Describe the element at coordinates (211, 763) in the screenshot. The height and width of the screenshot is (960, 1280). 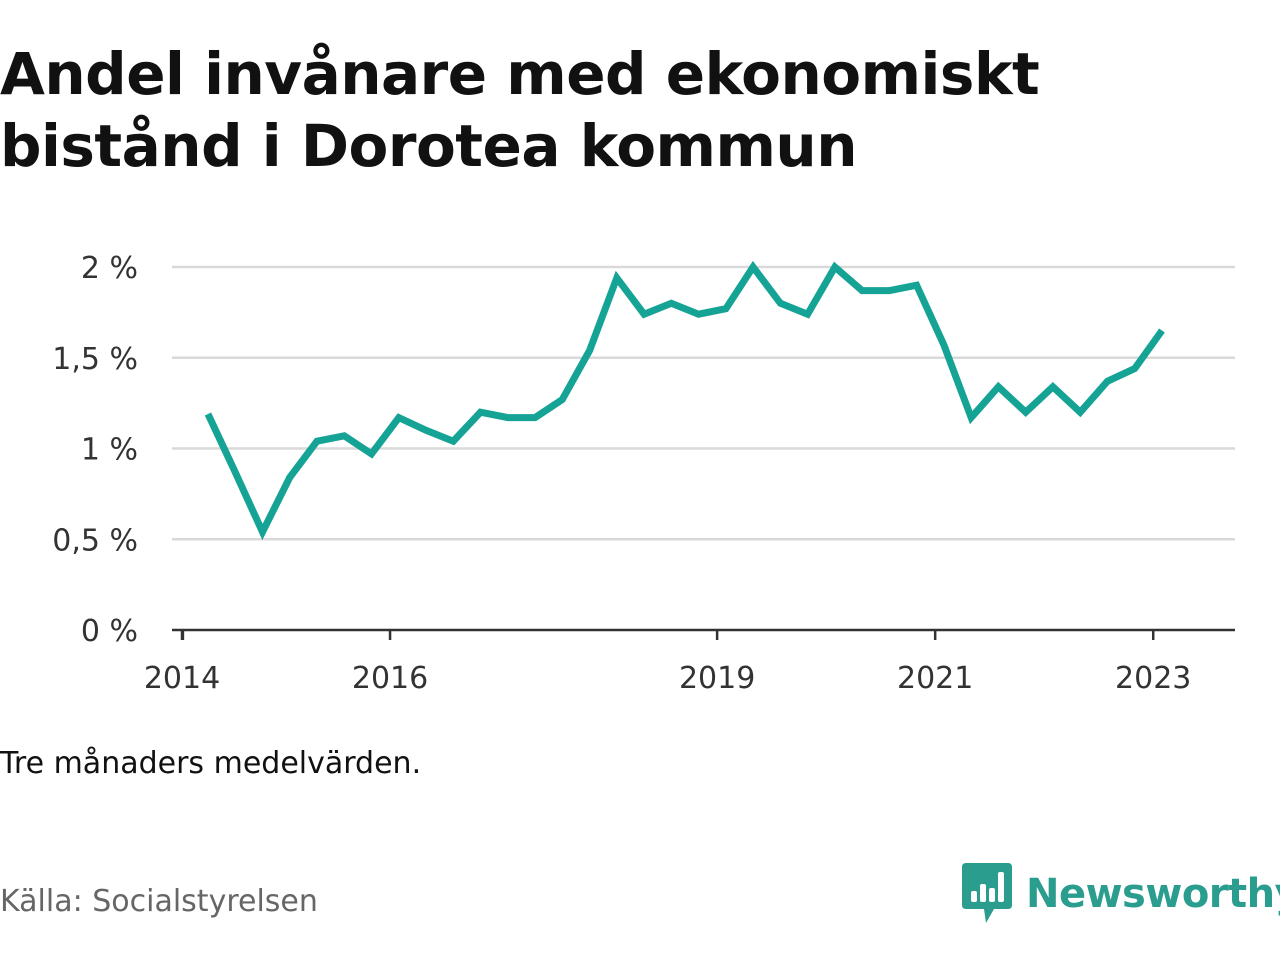
I see `chart-note: Tre månaders medelvärden.` at that location.